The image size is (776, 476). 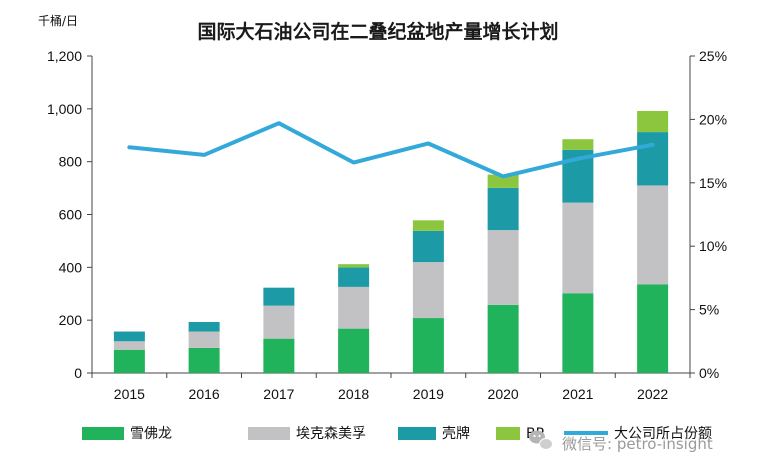 I want to click on y-tick-label: 400, so click(x=71, y=267).